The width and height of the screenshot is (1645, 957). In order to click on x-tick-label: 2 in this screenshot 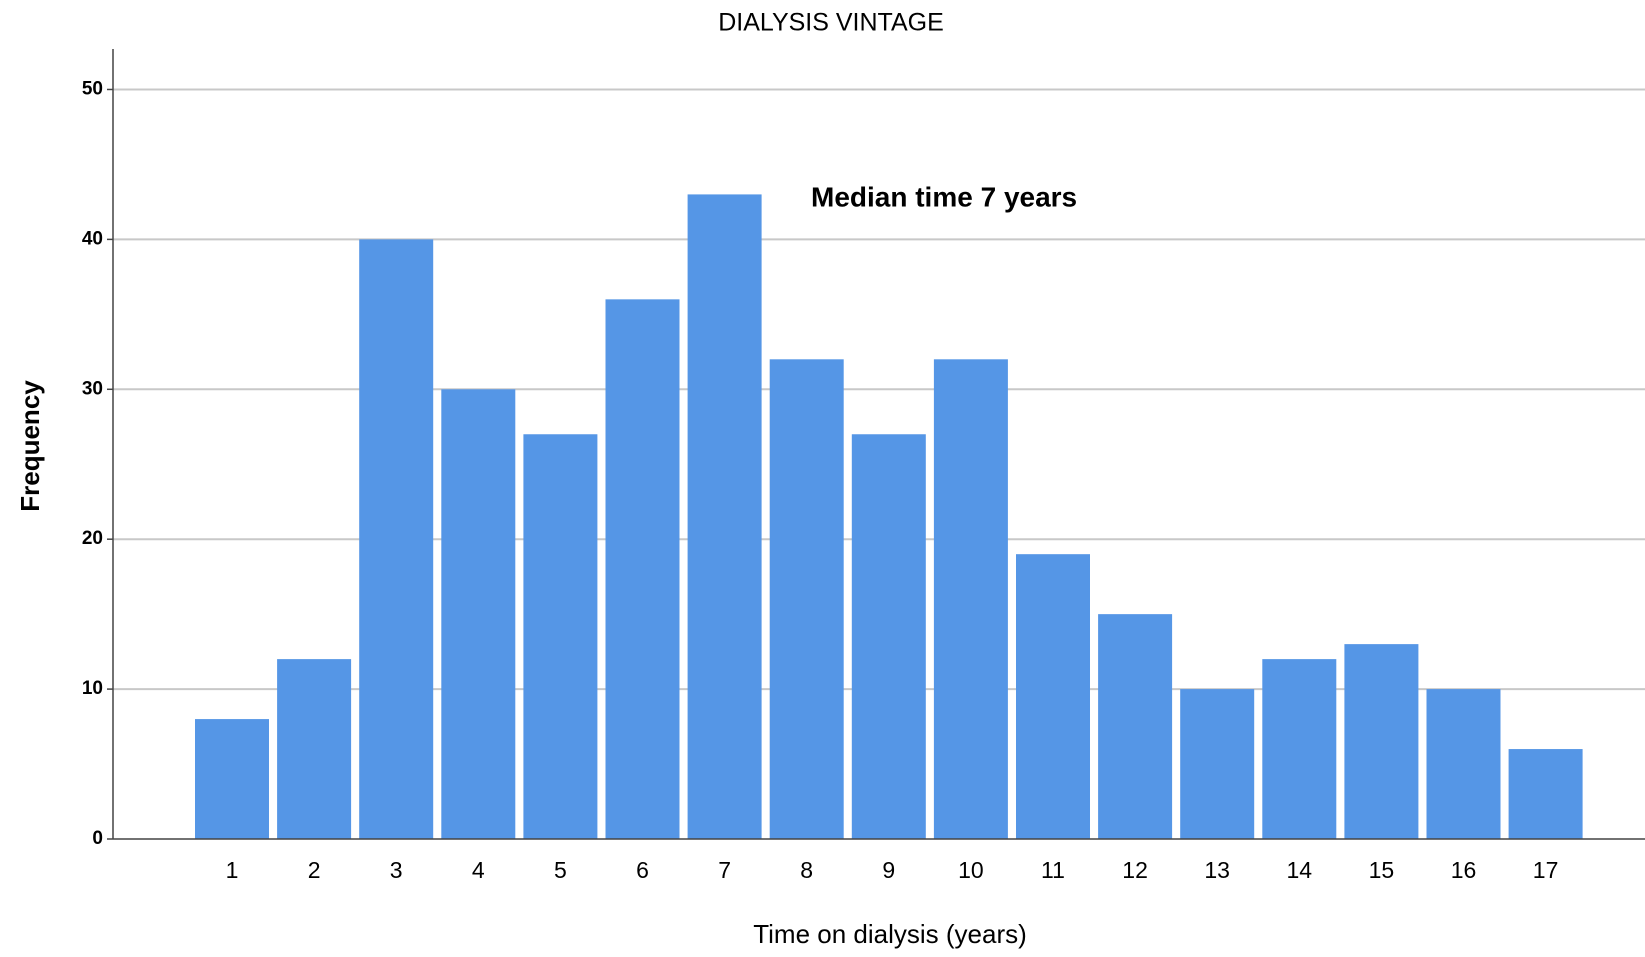, I will do `click(314, 870)`.